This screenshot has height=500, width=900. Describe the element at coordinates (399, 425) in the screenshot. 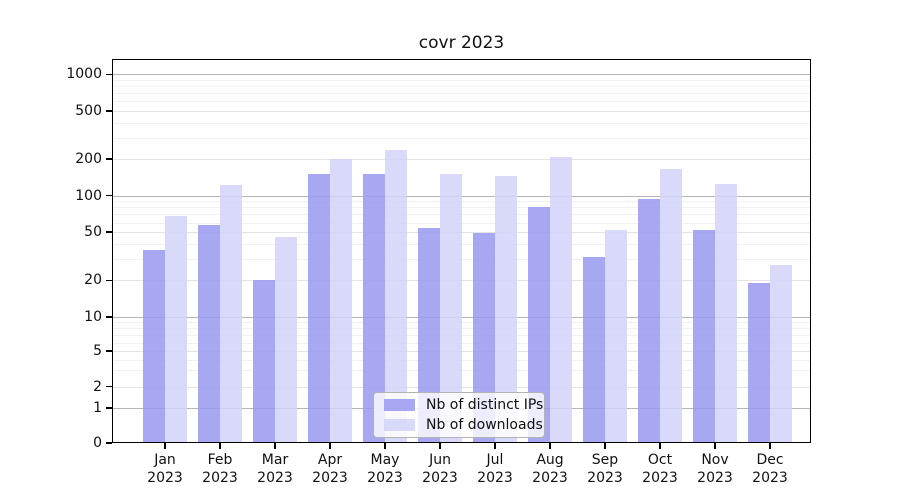

I see `legend-swatch-downloads` at that location.